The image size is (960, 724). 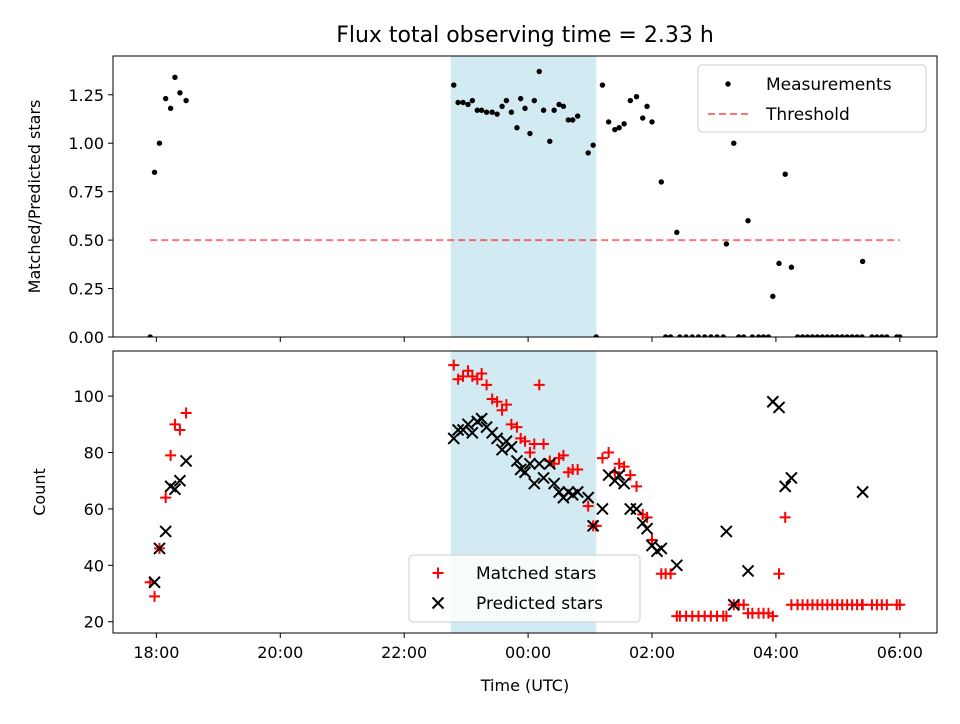 I want to click on y-tick-label: 40, so click(x=94, y=565).